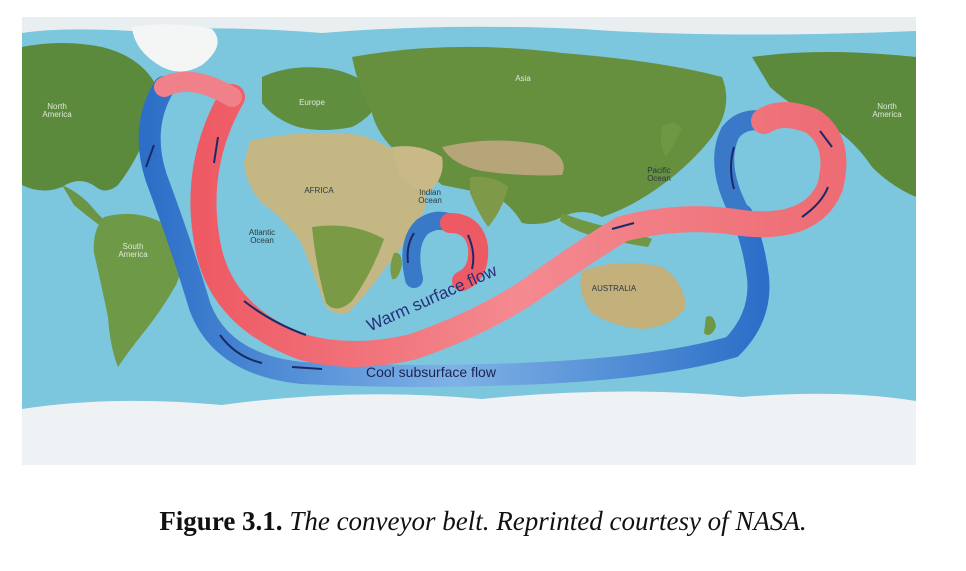  Describe the element at coordinates (90, 117) in the screenshot. I see `north-america` at that location.